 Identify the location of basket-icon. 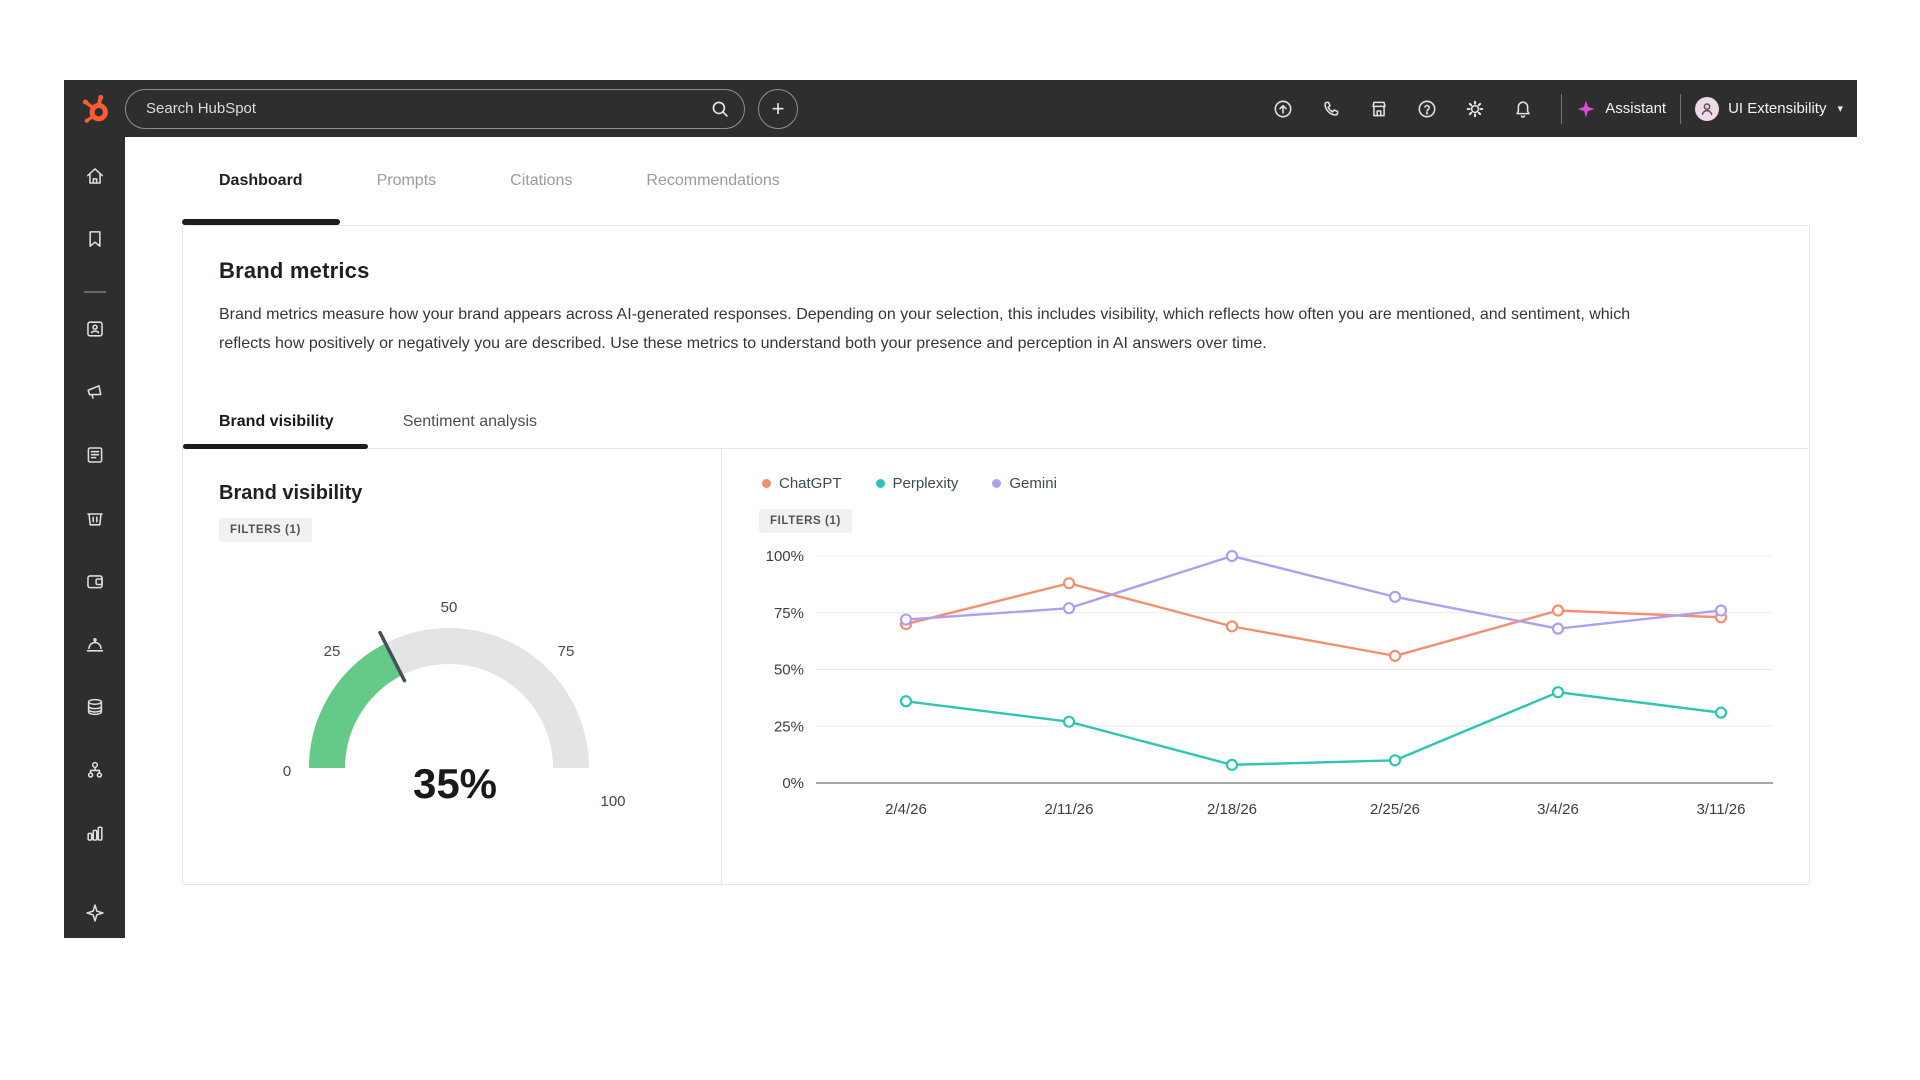
(94, 519).